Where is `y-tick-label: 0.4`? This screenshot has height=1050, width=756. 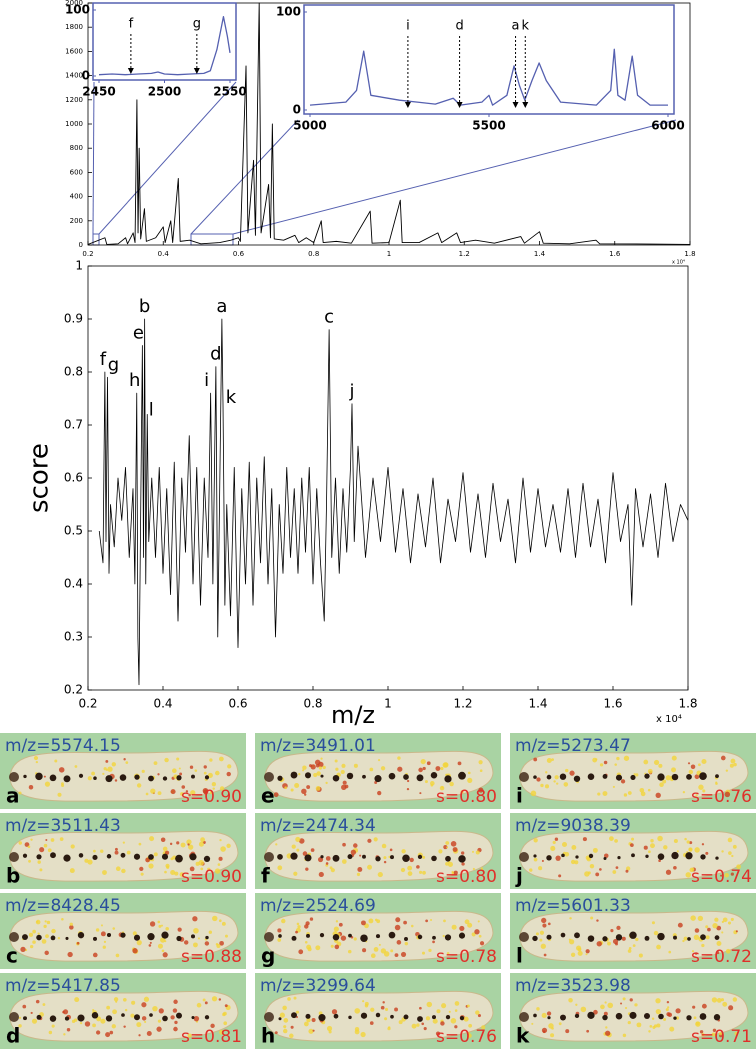
y-tick-label: 0.4 is located at coordinates (73, 584).